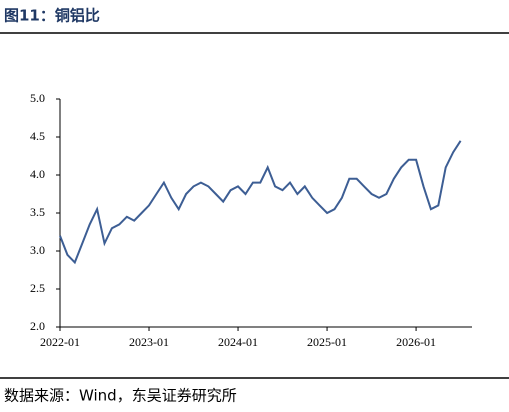  What do you see at coordinates (37, 326) in the screenshot?
I see `y-tick-label: 2.0` at bounding box center [37, 326].